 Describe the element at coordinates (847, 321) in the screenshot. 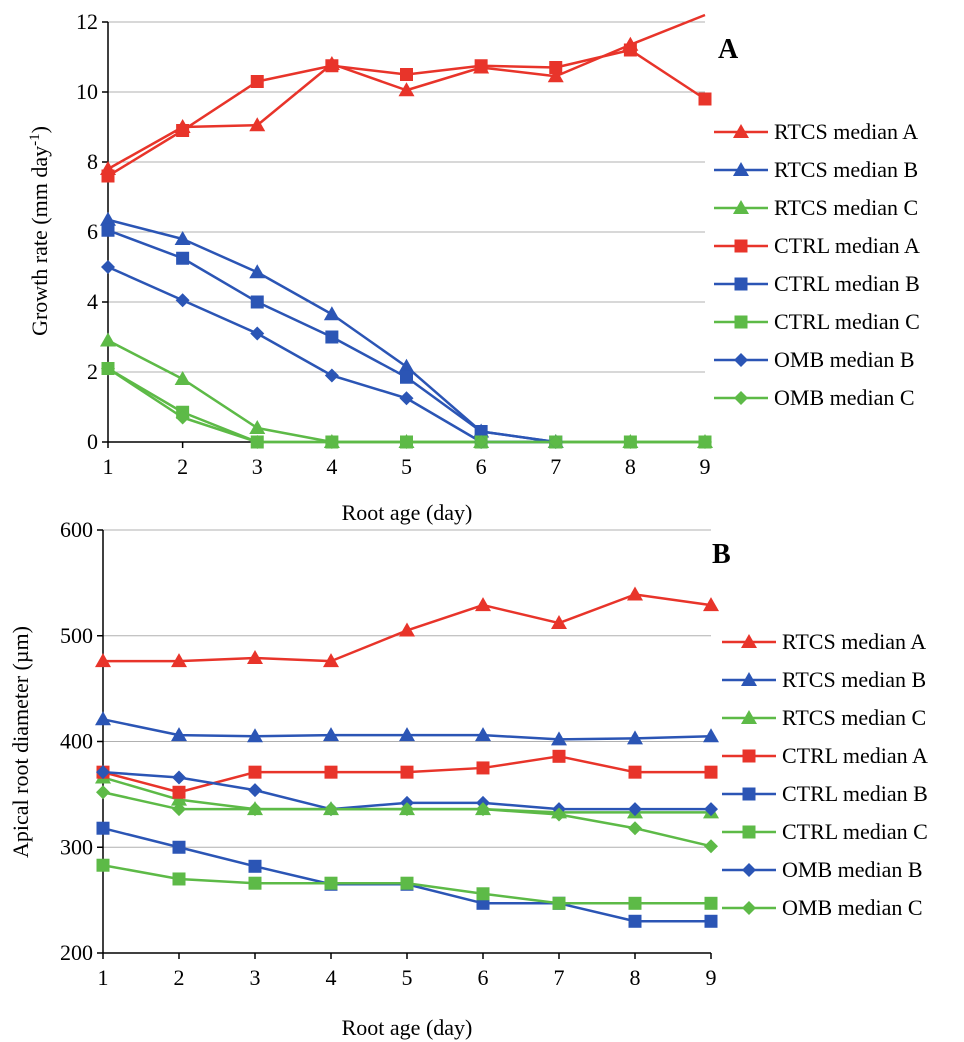

I see `panel-a-legend-label-ctrl-median-c: CTRL median C` at that location.